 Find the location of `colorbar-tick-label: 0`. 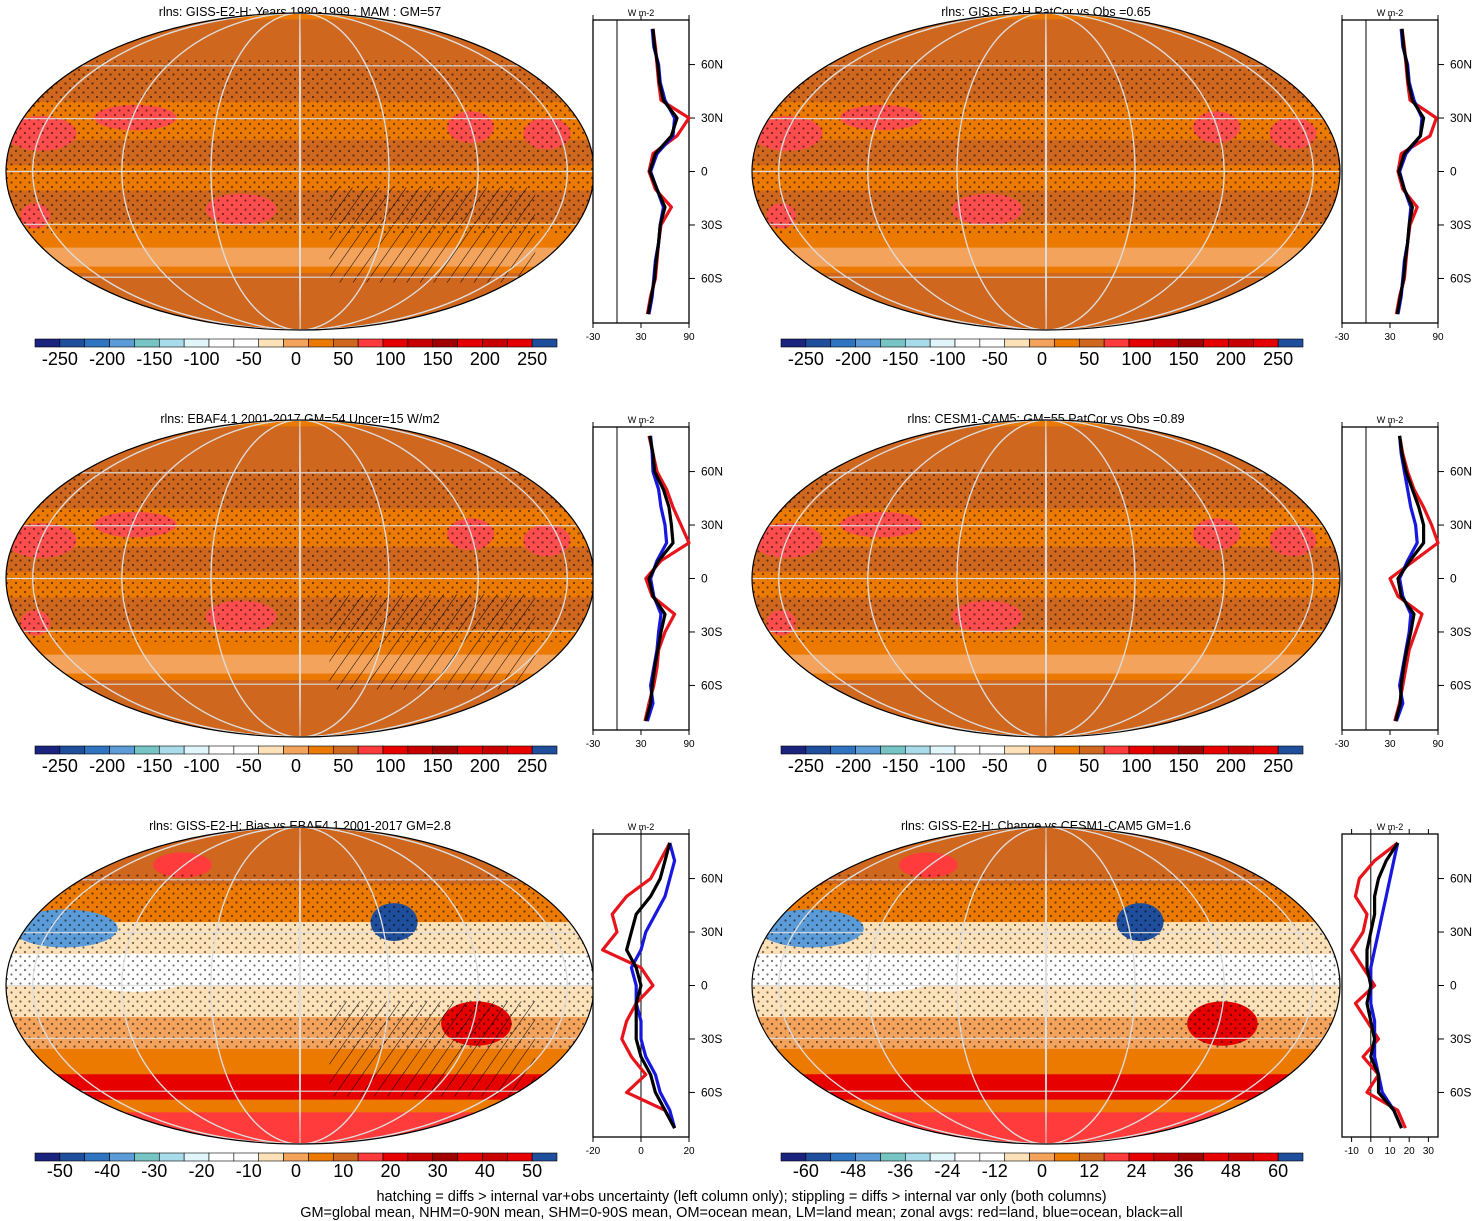

colorbar-tick-label: 0 is located at coordinates (296, 1171).